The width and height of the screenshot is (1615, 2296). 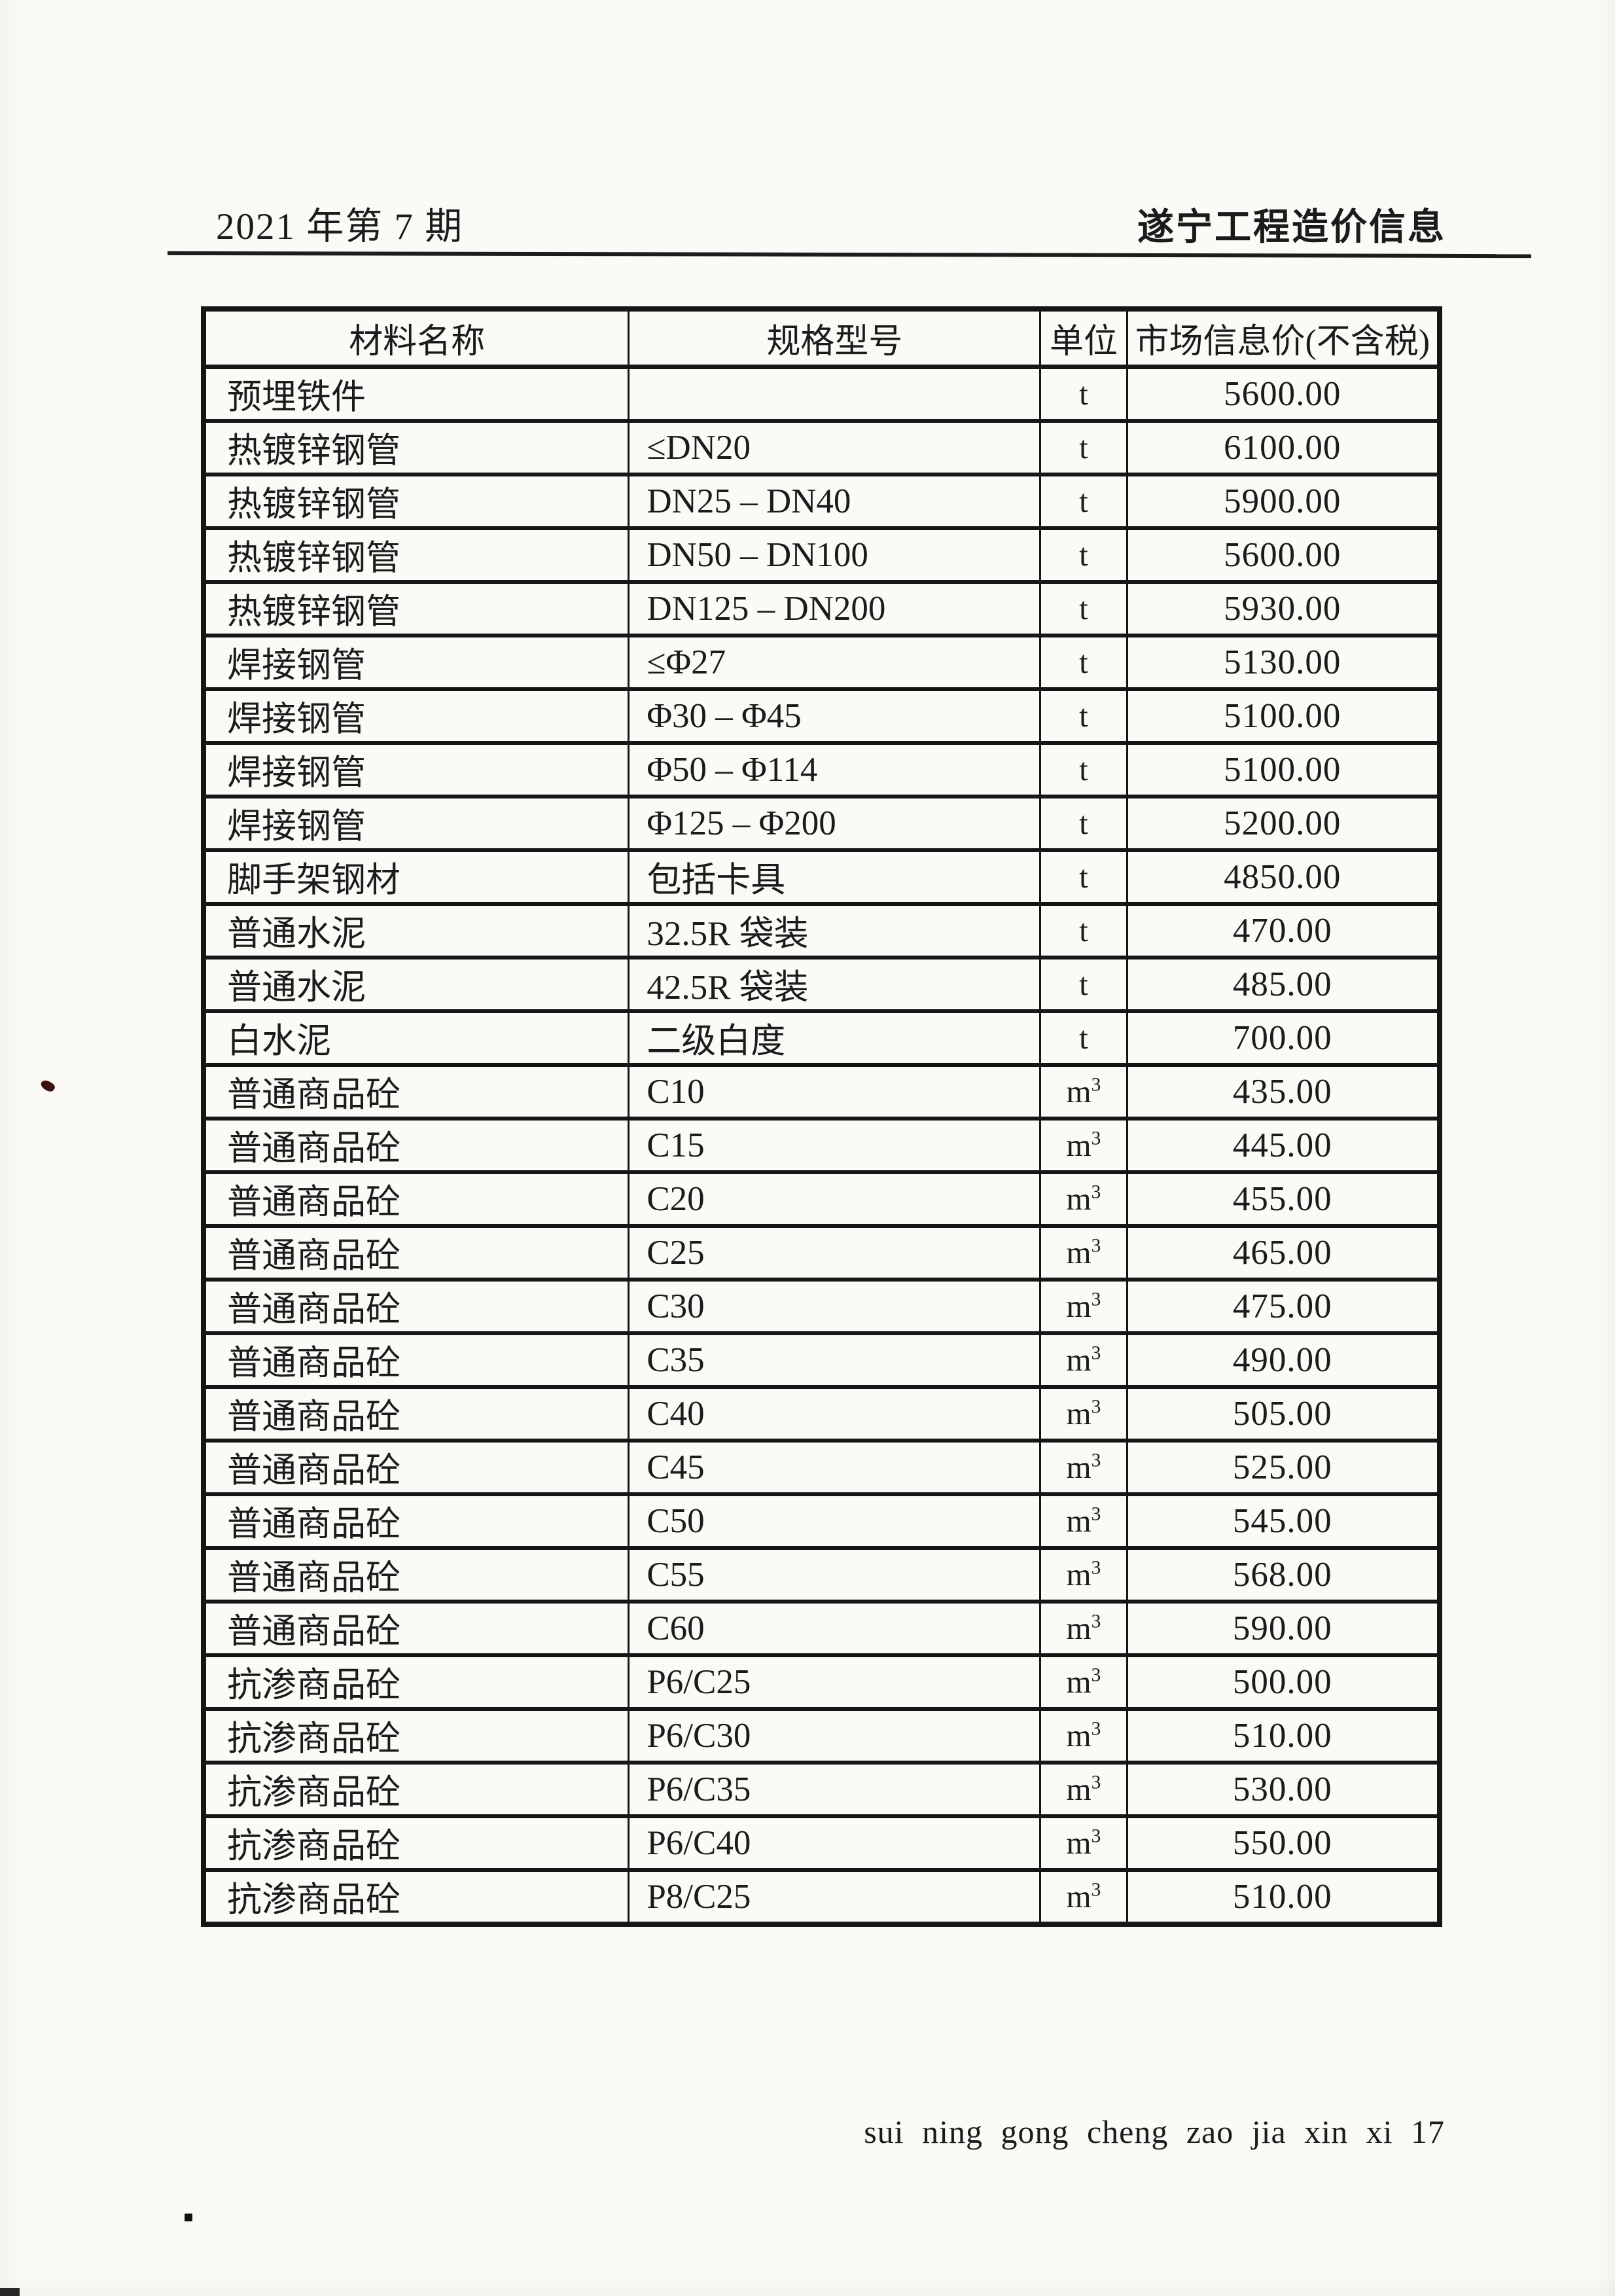 What do you see at coordinates (1154, 2131) in the screenshot?
I see `page-footer-pinyin: sui ning gong cheng zao jia xin xi 17` at bounding box center [1154, 2131].